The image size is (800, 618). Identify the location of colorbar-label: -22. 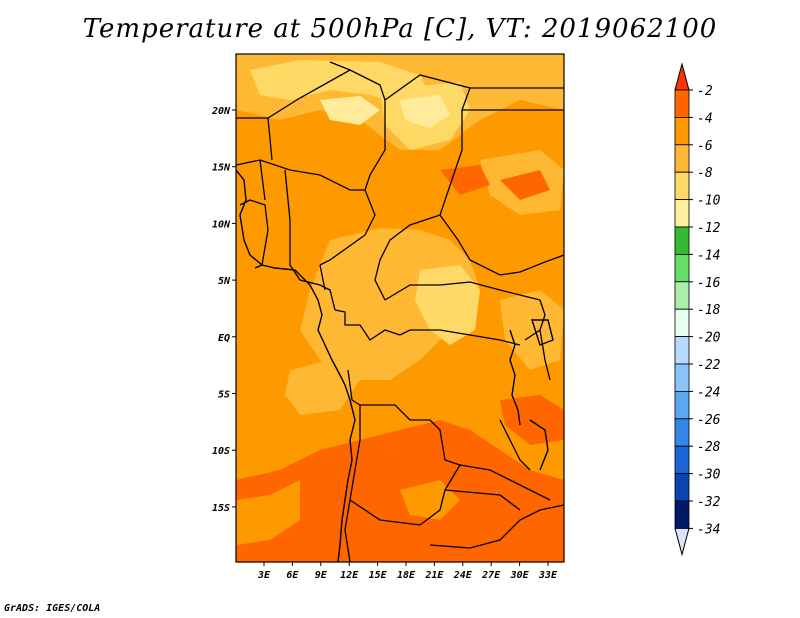
(709, 365).